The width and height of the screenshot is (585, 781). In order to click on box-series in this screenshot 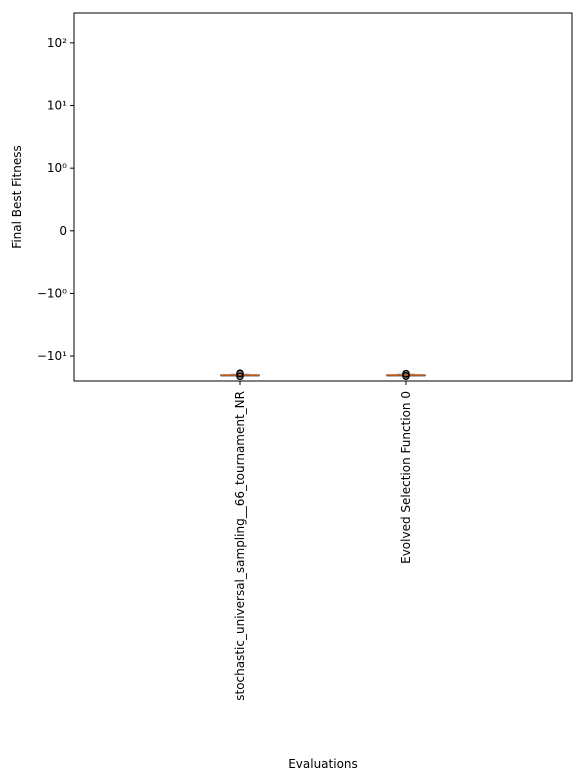, I will do `click(323, 375)`.